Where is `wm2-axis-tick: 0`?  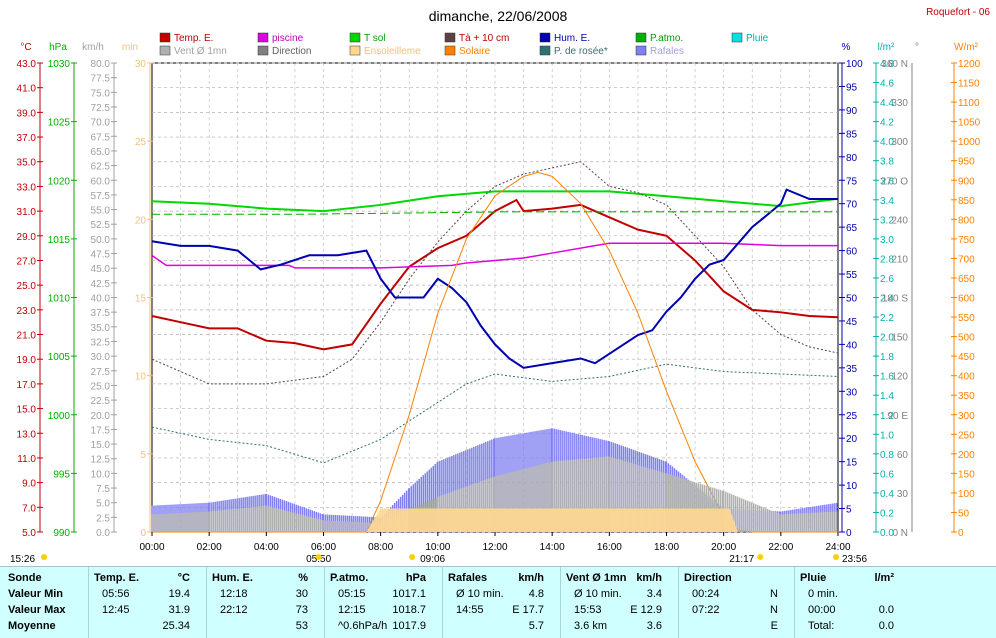
wm2-axis-tick: 0 is located at coordinates (961, 533).